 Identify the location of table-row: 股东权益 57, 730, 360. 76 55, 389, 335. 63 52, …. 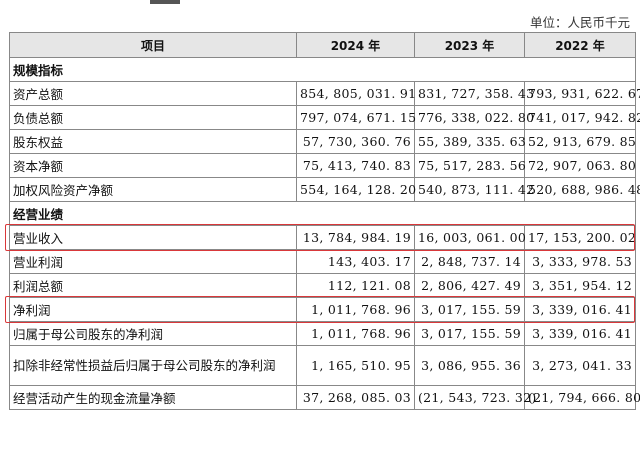
(322, 141).